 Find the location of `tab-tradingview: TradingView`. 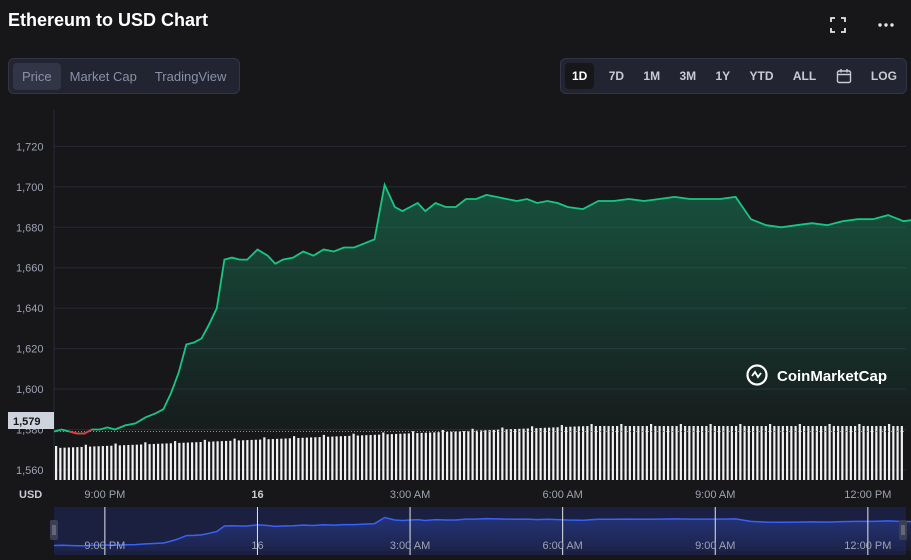

tab-tradingview: TradingView is located at coordinates (190, 76).